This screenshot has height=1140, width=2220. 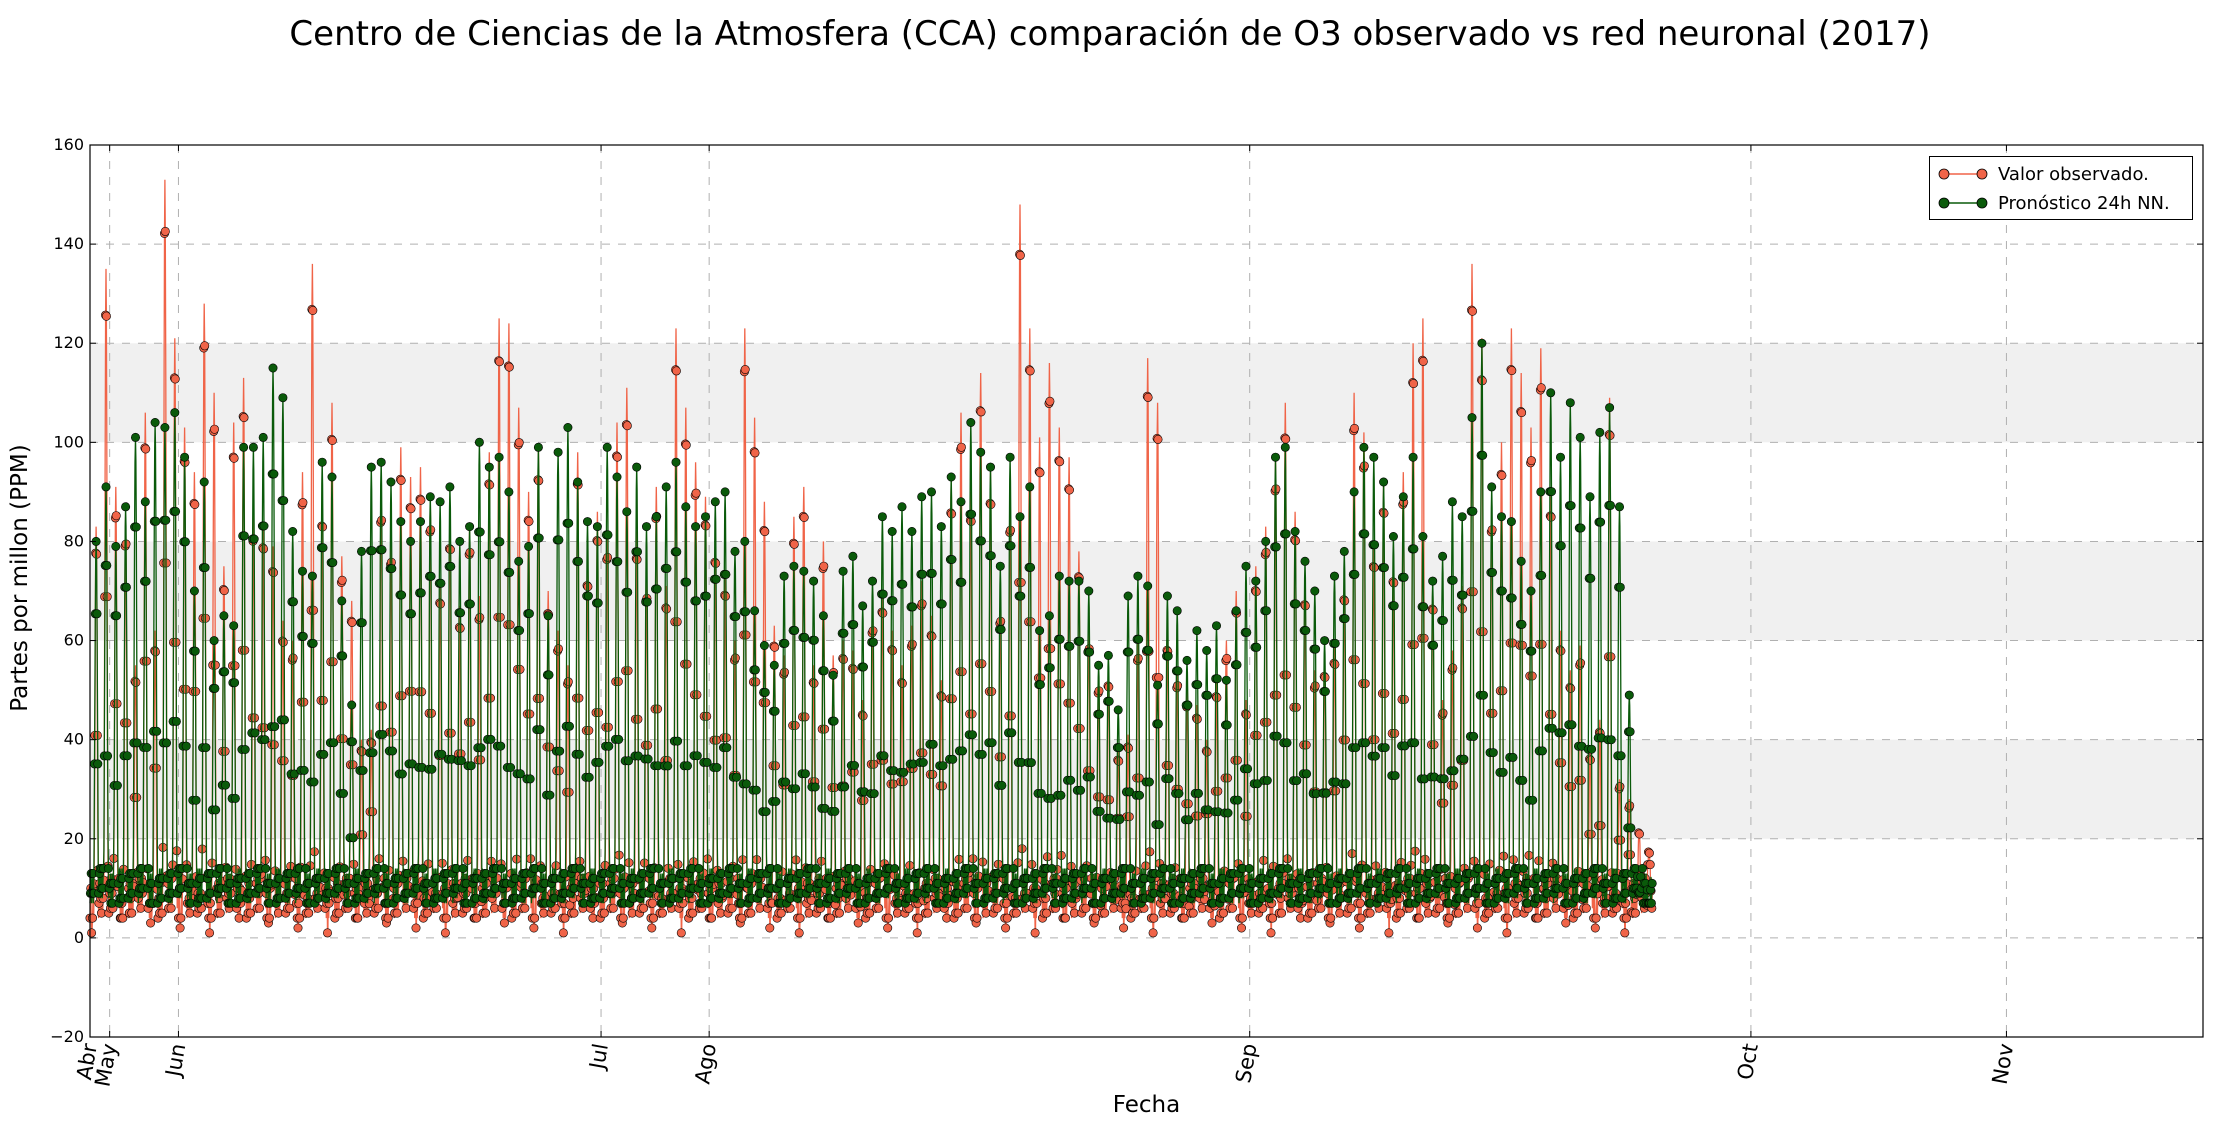 What do you see at coordinates (1963, 203) in the screenshot?
I see `legend-swatch-forecast` at bounding box center [1963, 203].